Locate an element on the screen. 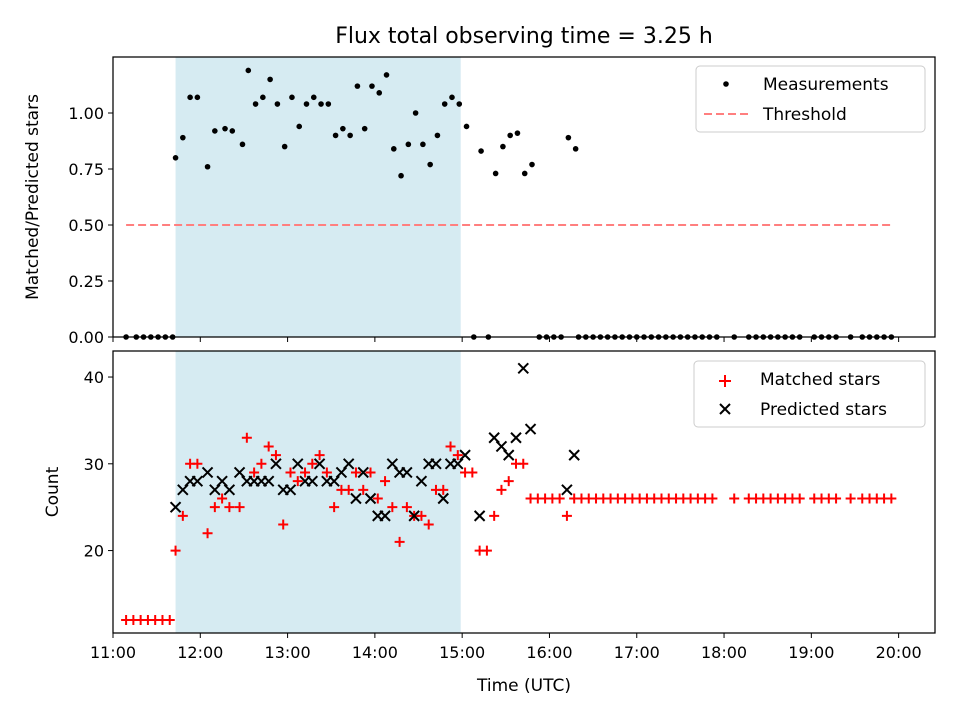  star-count-legend-box is located at coordinates (809, 394).